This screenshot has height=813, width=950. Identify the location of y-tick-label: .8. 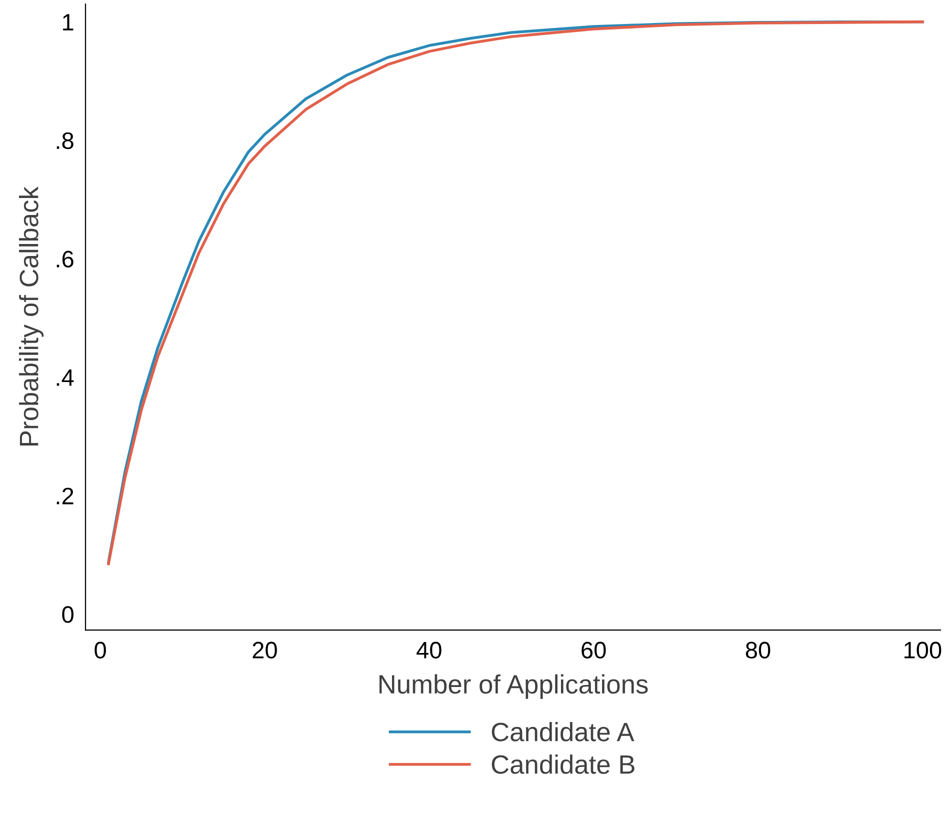
(65, 141).